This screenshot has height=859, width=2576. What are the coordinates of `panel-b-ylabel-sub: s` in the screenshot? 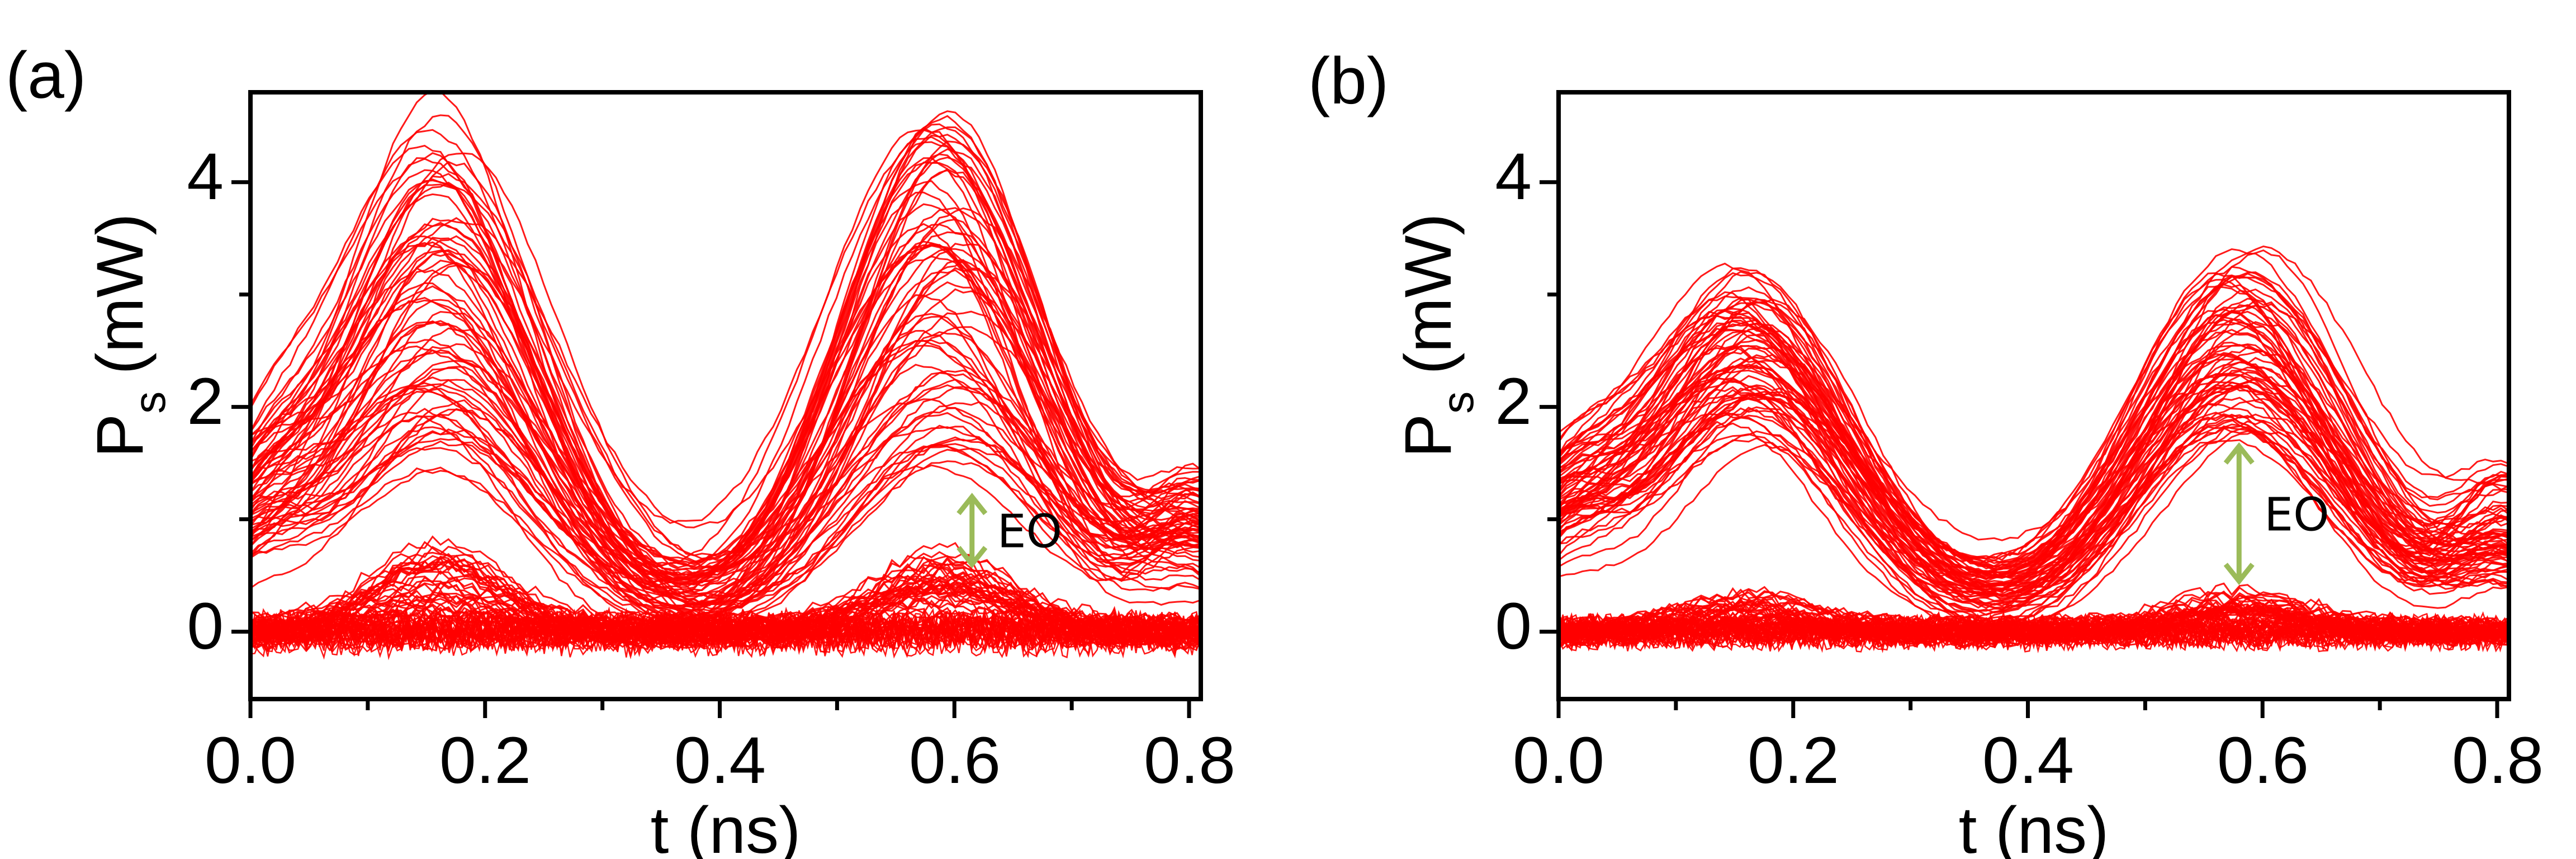 It's located at (1458, 402).